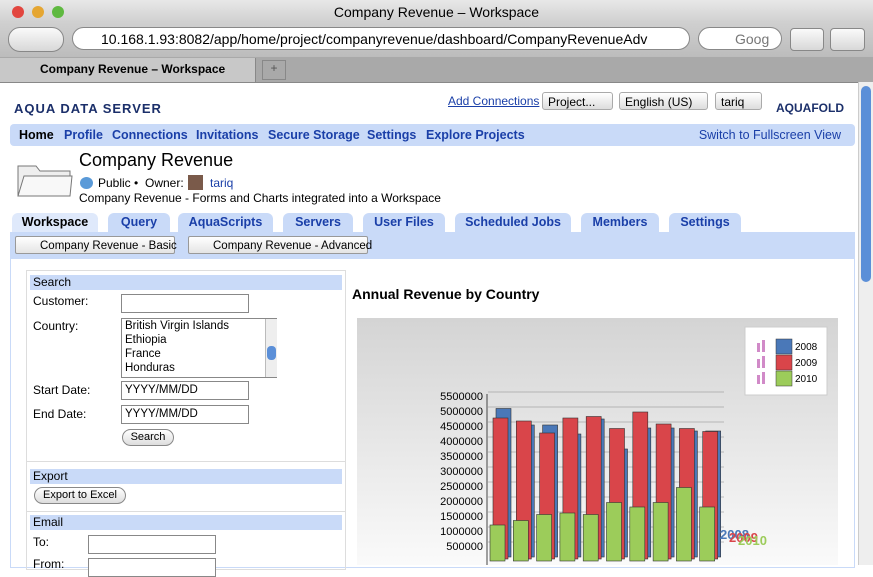  Describe the element at coordinates (464, 547) in the screenshot. I see `y-tick-label: 500000` at that location.